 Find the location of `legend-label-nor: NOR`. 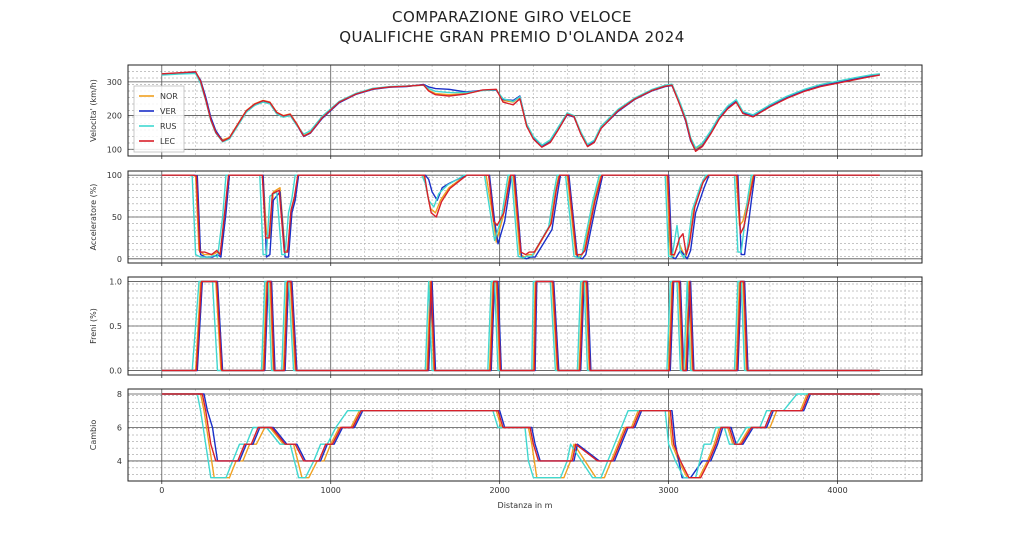

legend-label-nor: NOR is located at coordinates (169, 96).